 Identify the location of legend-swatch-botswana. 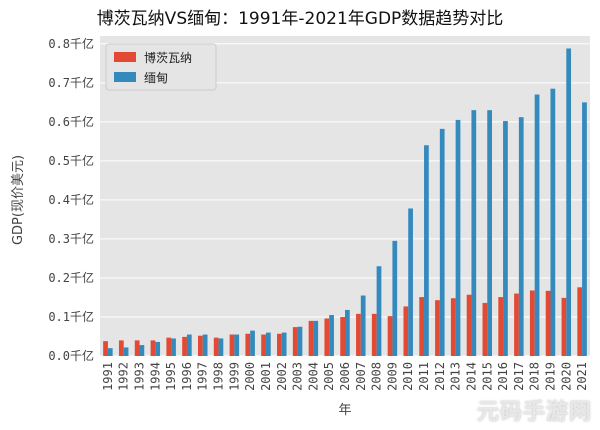
(125, 57).